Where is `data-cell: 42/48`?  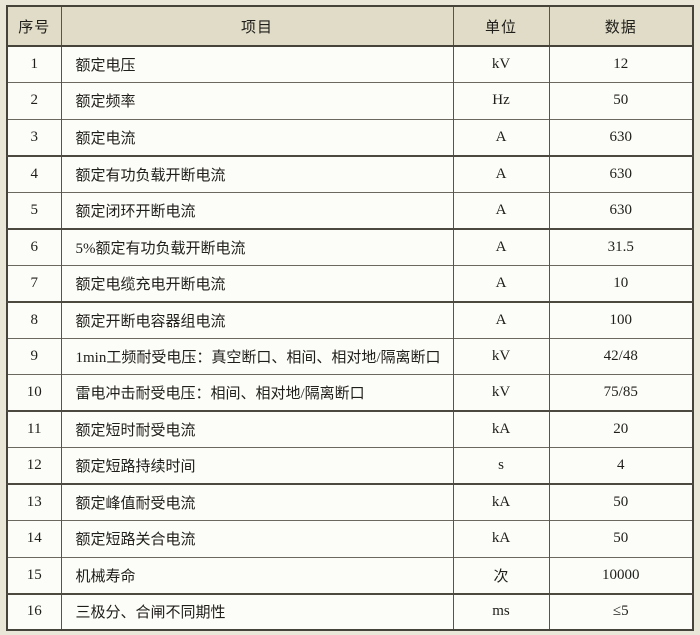
data-cell: 42/48 is located at coordinates (621, 356).